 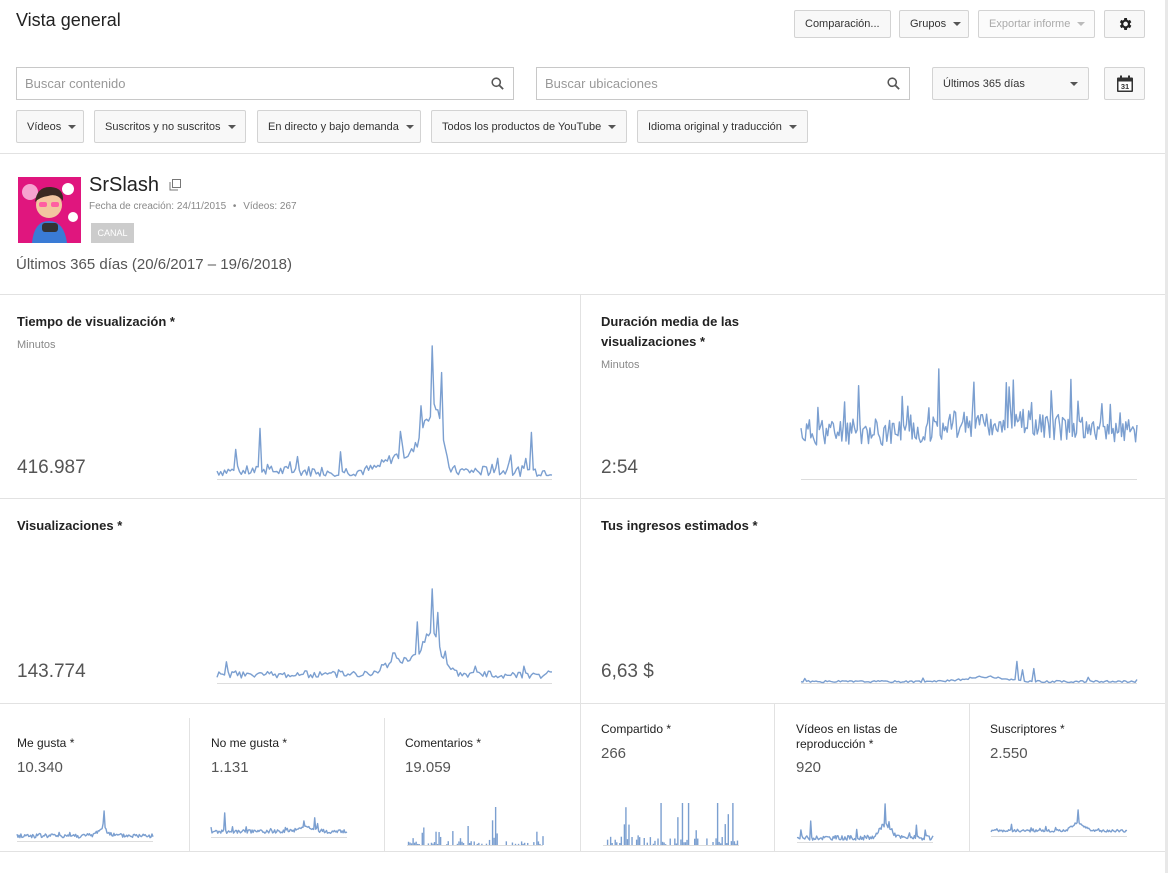 What do you see at coordinates (984, 83) in the screenshot?
I see `date-range-label: Últimos 365 días` at bounding box center [984, 83].